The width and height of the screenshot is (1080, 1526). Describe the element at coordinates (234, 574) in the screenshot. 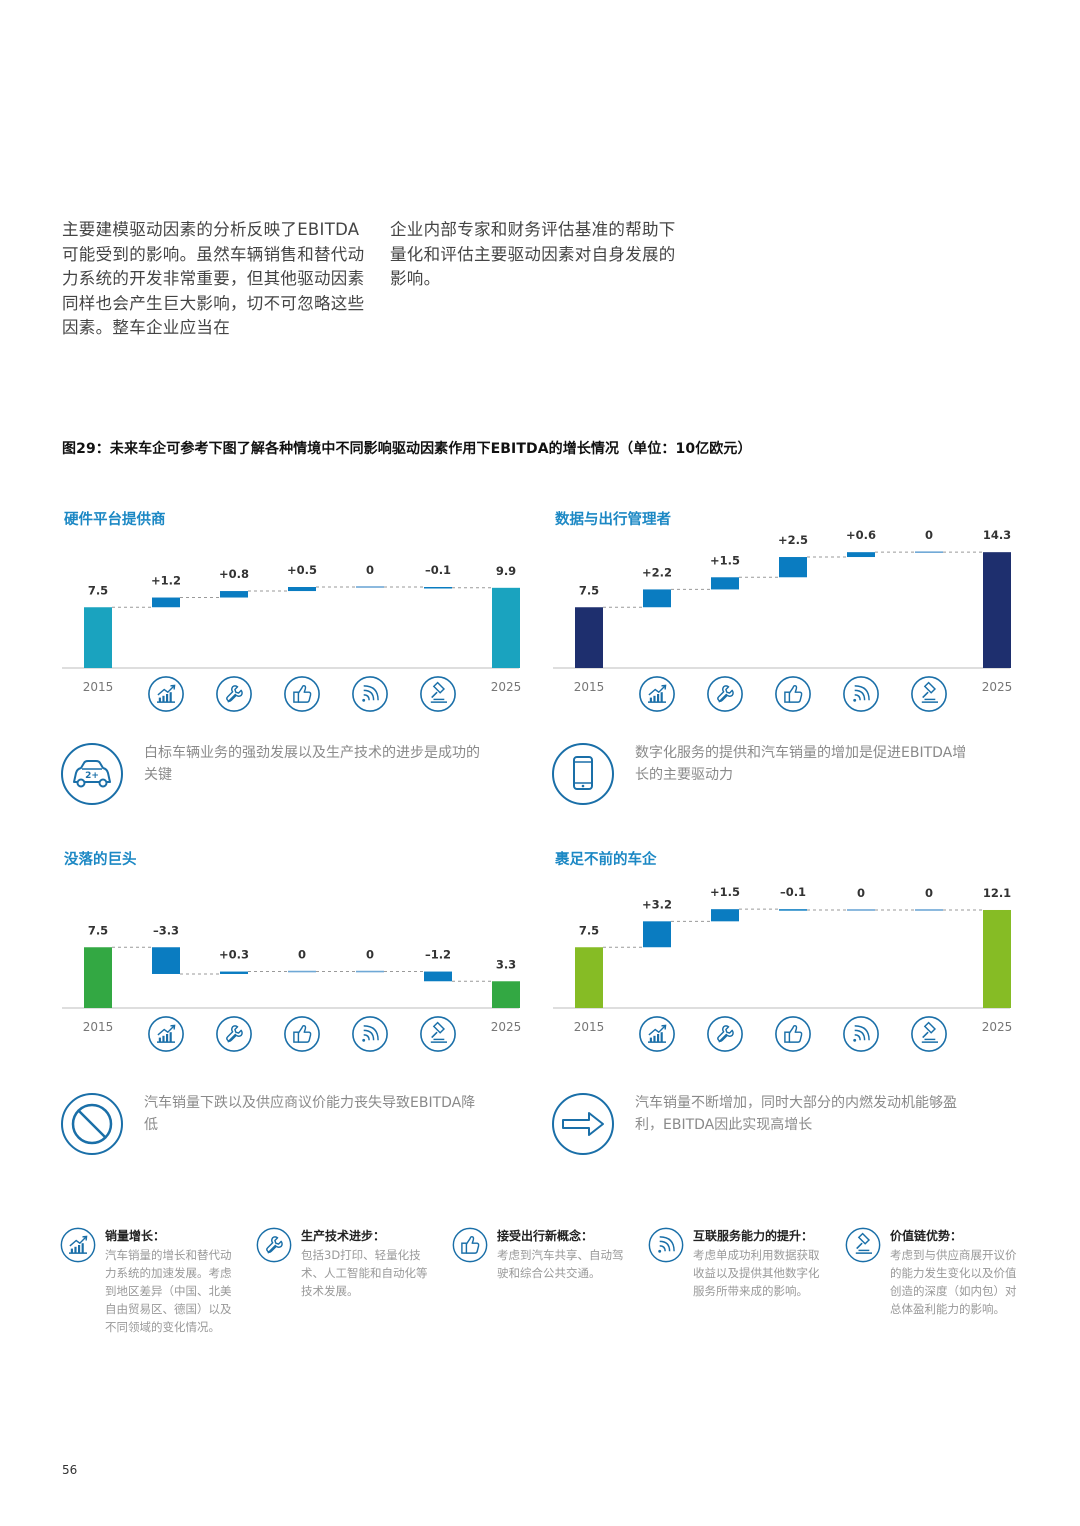

I see `data-label: +0.8` at that location.